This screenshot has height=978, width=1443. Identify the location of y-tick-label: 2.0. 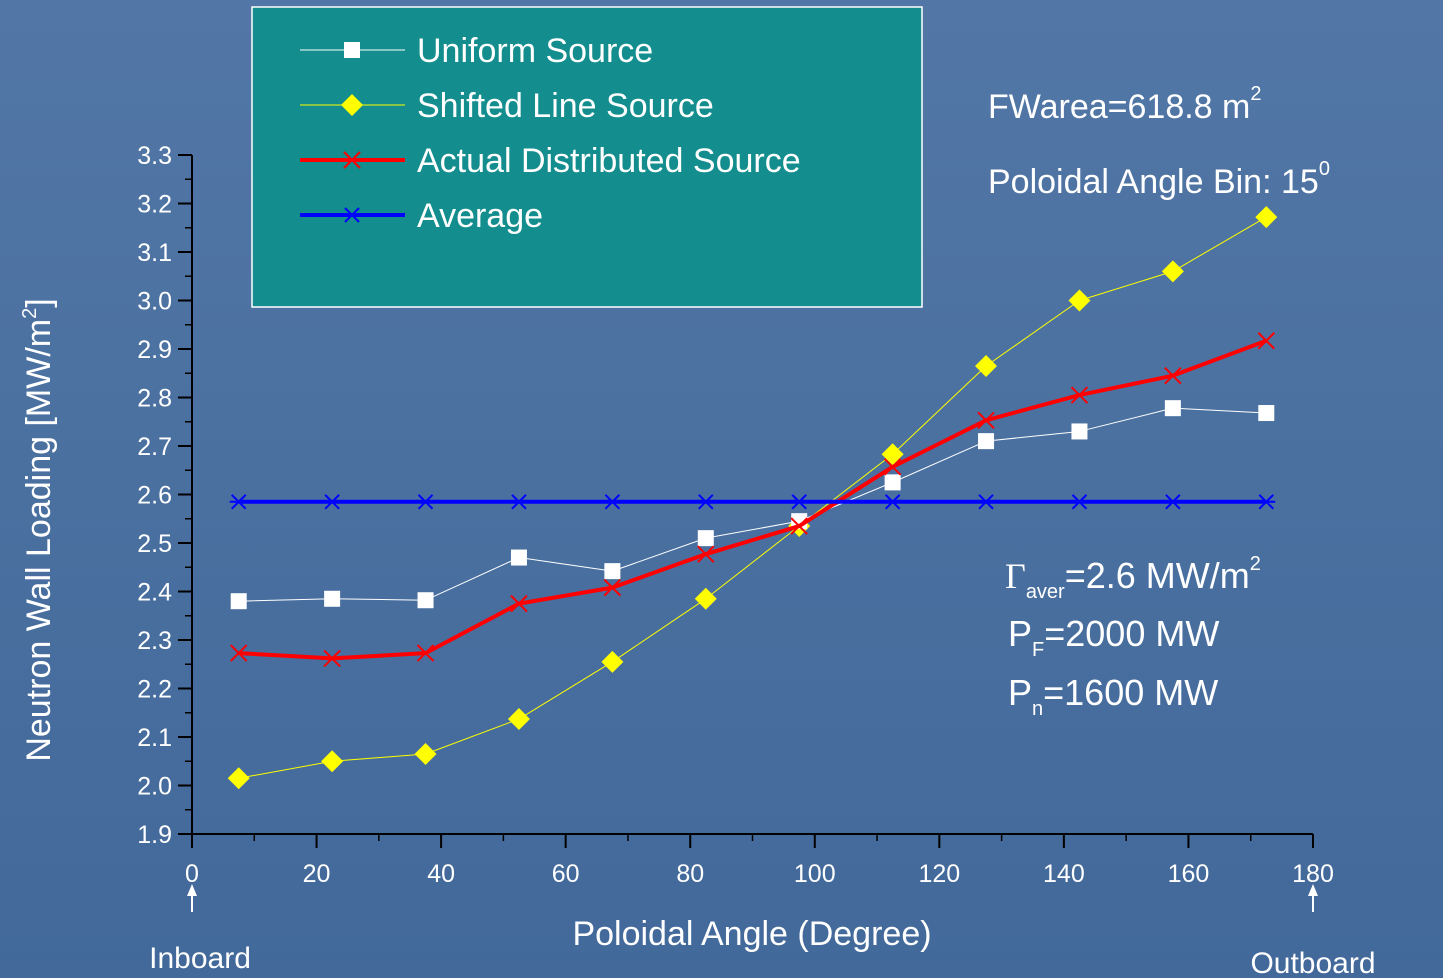
(154, 787).